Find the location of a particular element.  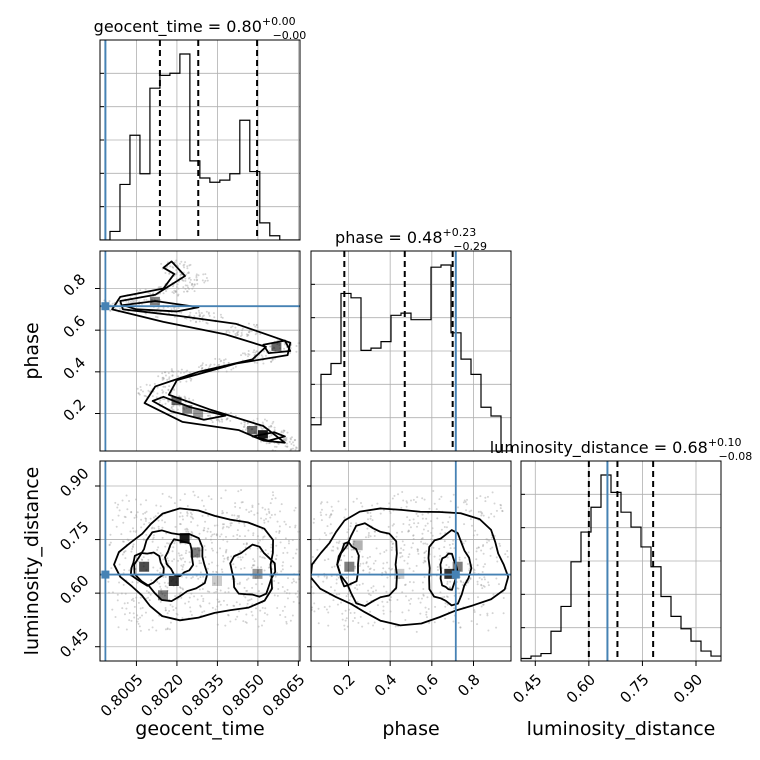

hist-panel-luminosity_distance: luminosity_distance = 0.68+0.10 −0.08 is located at coordinates (621, 549).